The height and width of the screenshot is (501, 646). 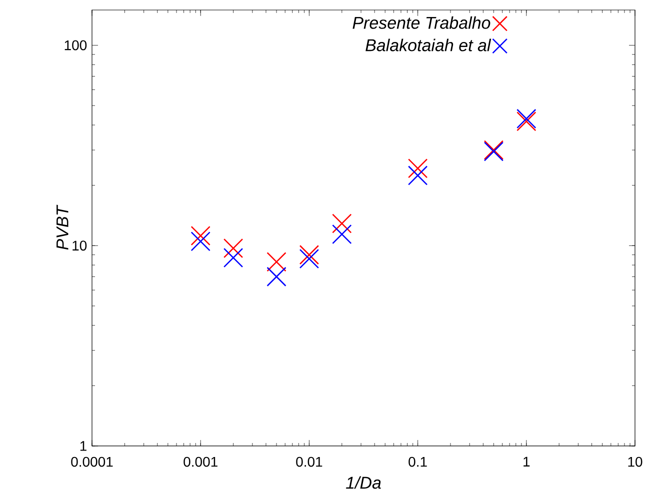 I want to click on x-tick-label: 0.01, so click(x=309, y=461).